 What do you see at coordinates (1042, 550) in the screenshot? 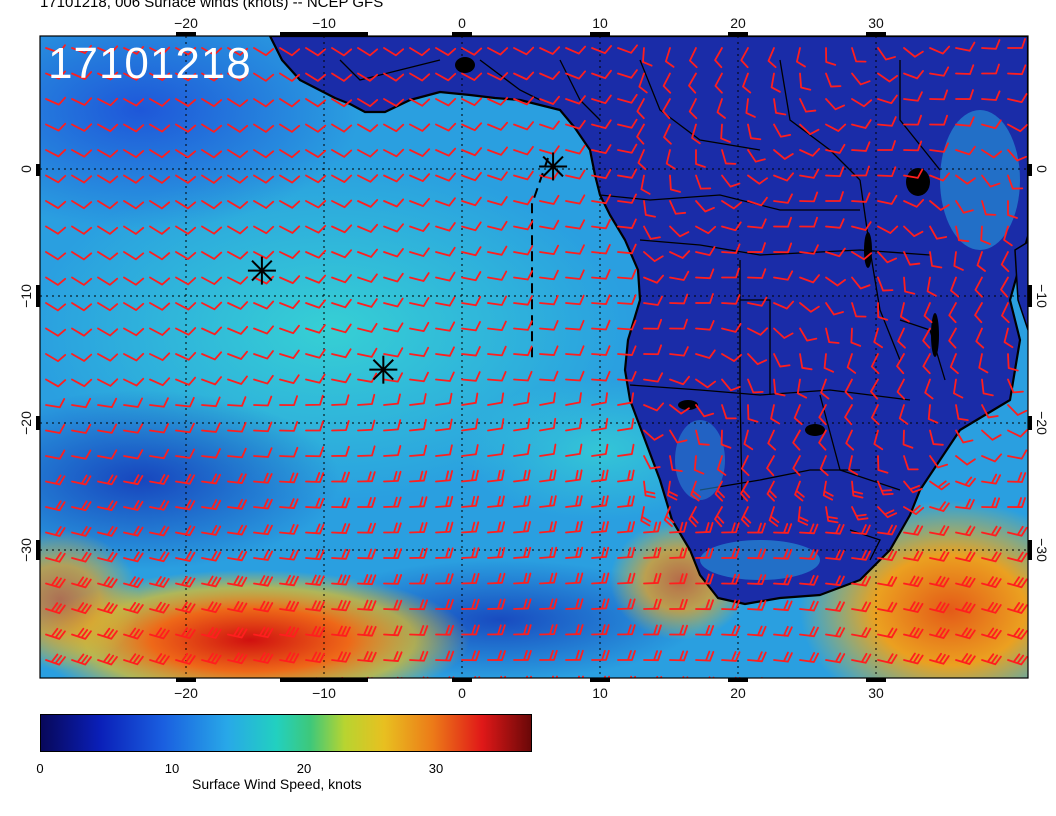
I see `lat-tick-label: −30` at bounding box center [1042, 550].